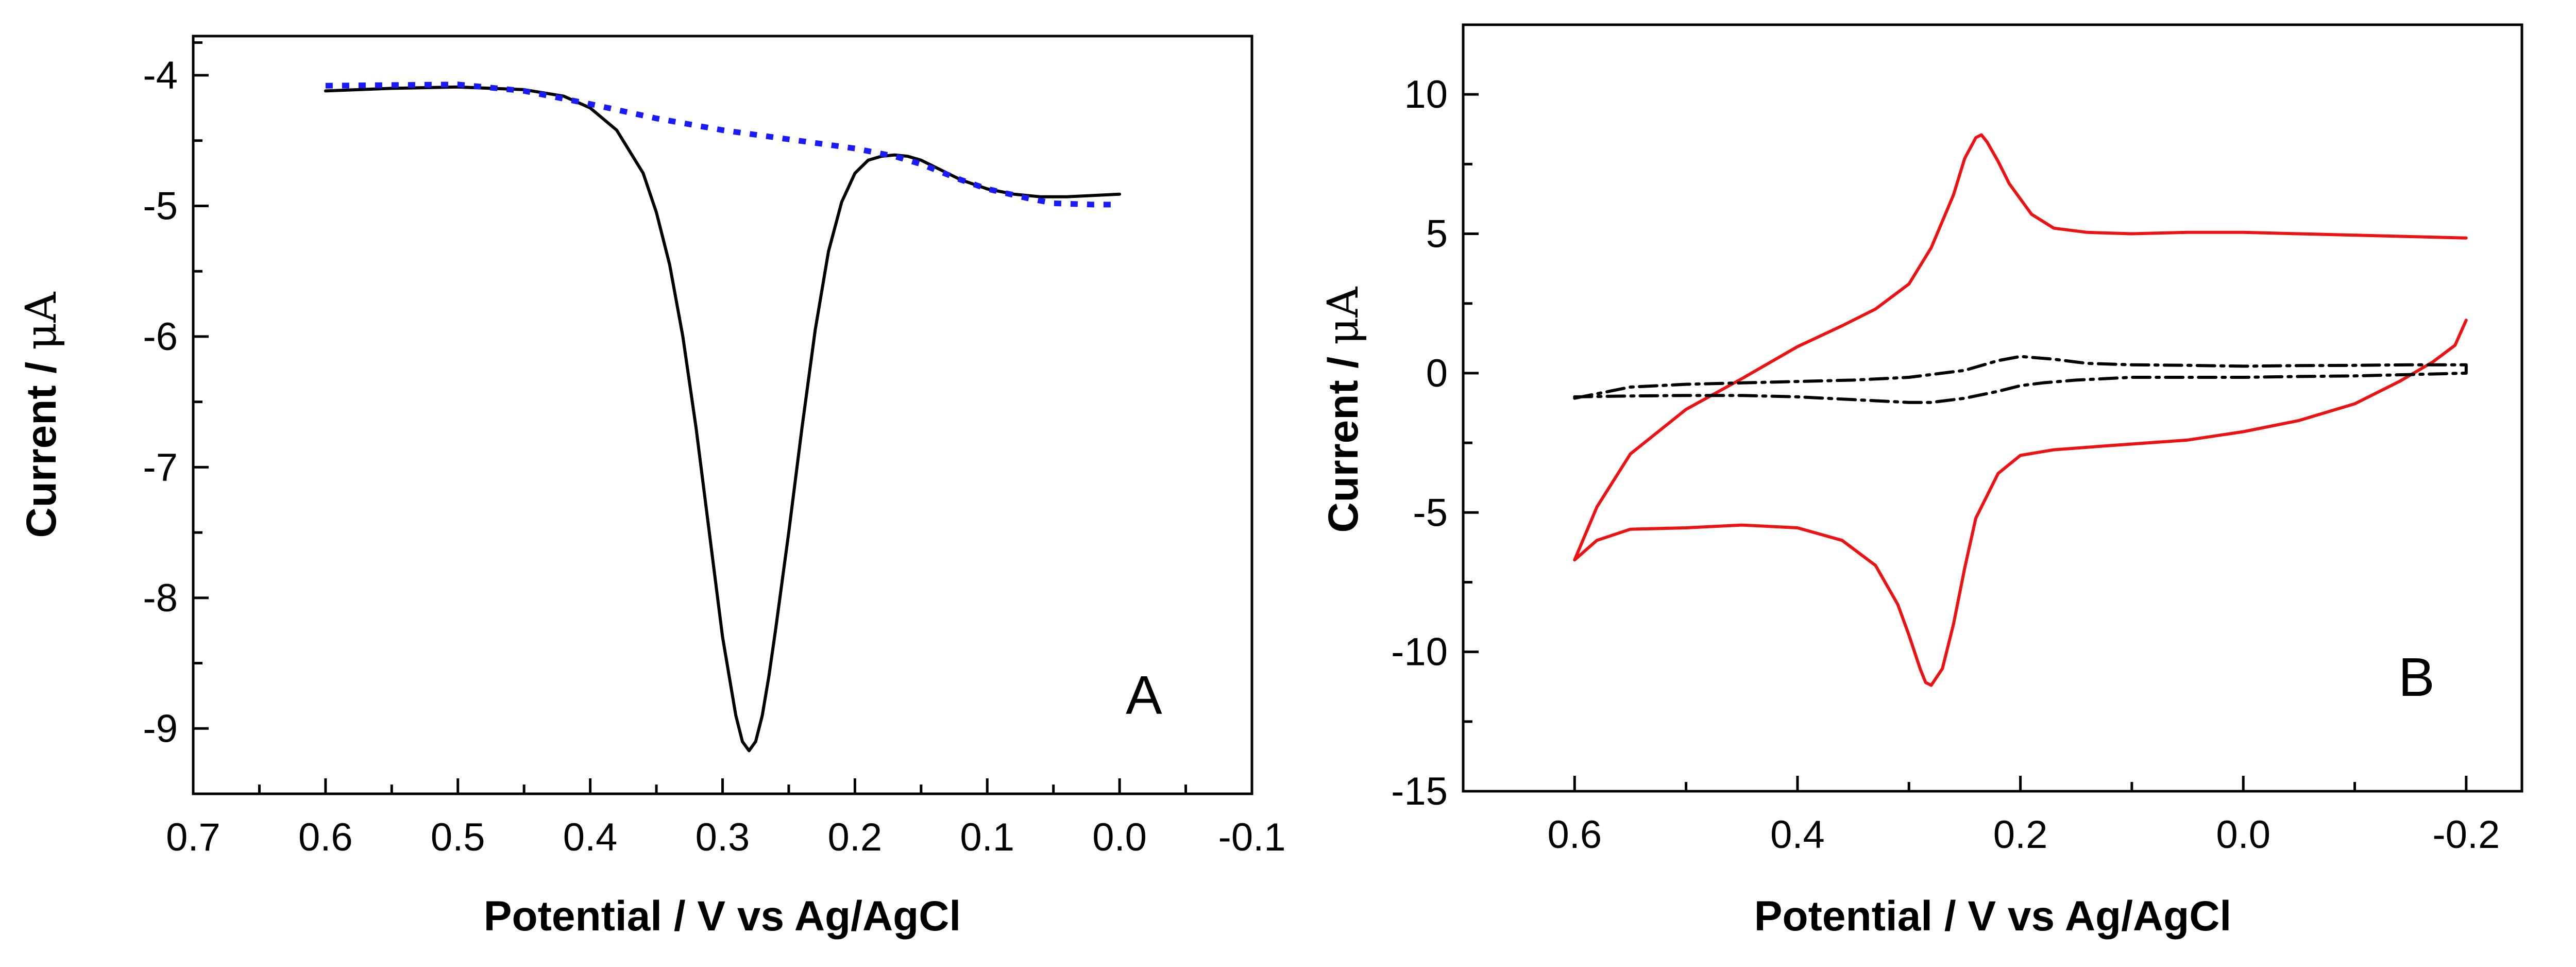 The width and height of the screenshot is (2576, 967). Describe the element at coordinates (1426, 94) in the screenshot. I see `panel-b-ytick-label: 10` at that location.